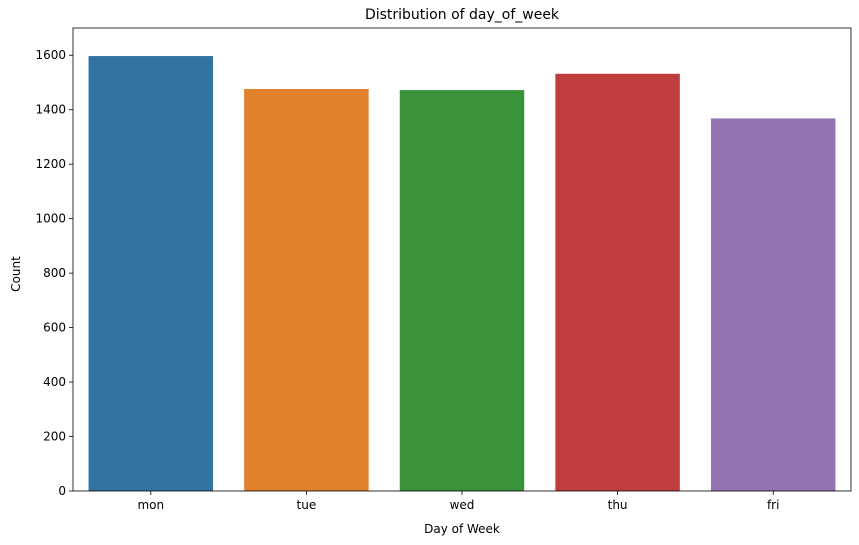 The height and width of the screenshot is (545, 859). Describe the element at coordinates (62, 491) in the screenshot. I see `y-tick-label: 0` at that location.